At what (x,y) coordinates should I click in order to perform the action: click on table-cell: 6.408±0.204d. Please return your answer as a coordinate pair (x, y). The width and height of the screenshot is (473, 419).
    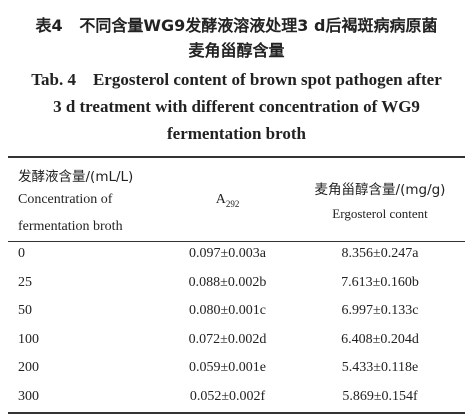
    Looking at the image, I should click on (380, 339).